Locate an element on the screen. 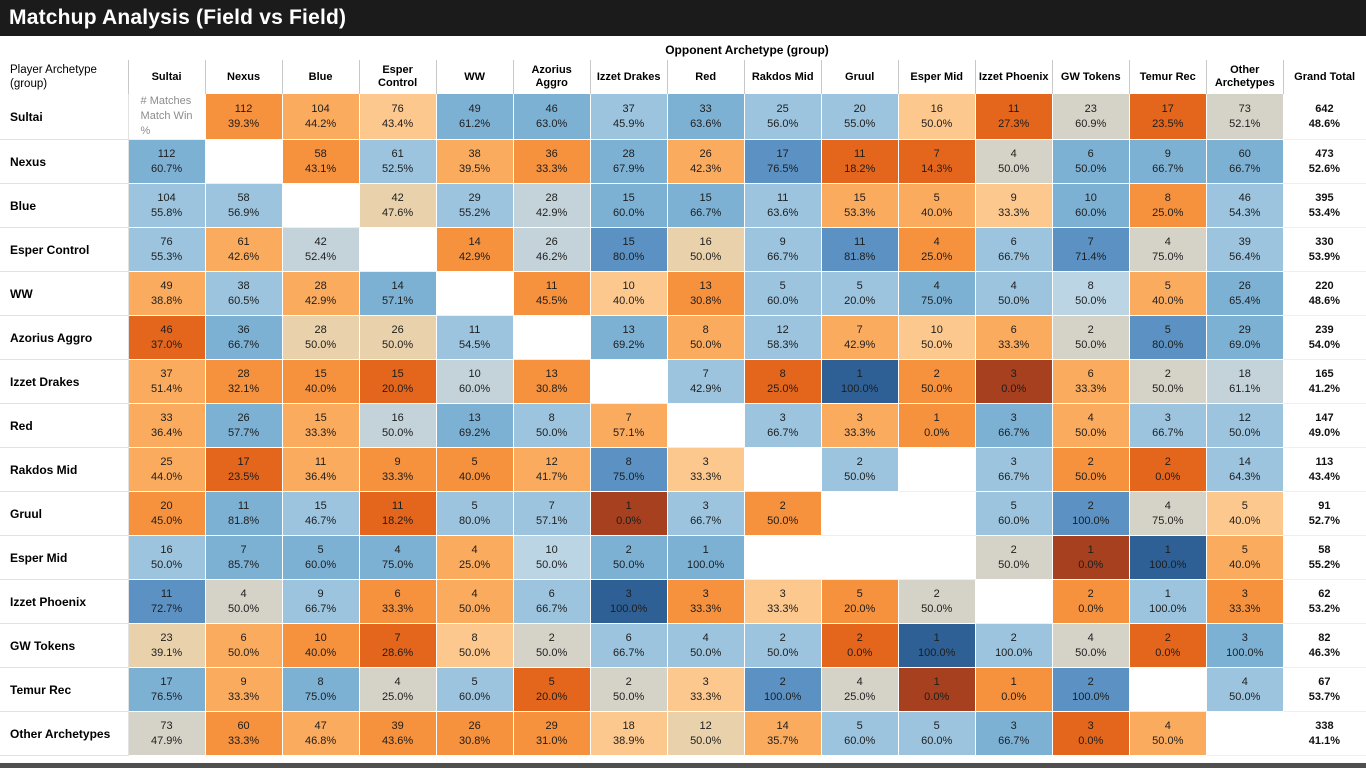 Image resolution: width=1366 pixels, height=768 pixels. matrix-cell: 3 33.3% is located at coordinates (706, 601).